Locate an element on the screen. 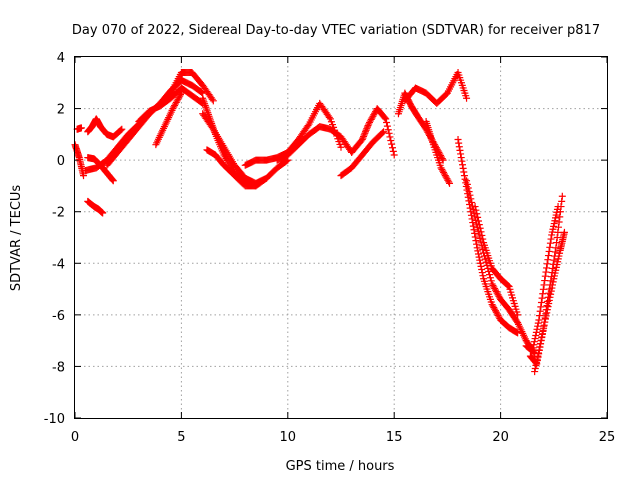 Image resolution: width=640 pixels, height=480 pixels. y-tick-label: -6 is located at coordinates (58, 316).